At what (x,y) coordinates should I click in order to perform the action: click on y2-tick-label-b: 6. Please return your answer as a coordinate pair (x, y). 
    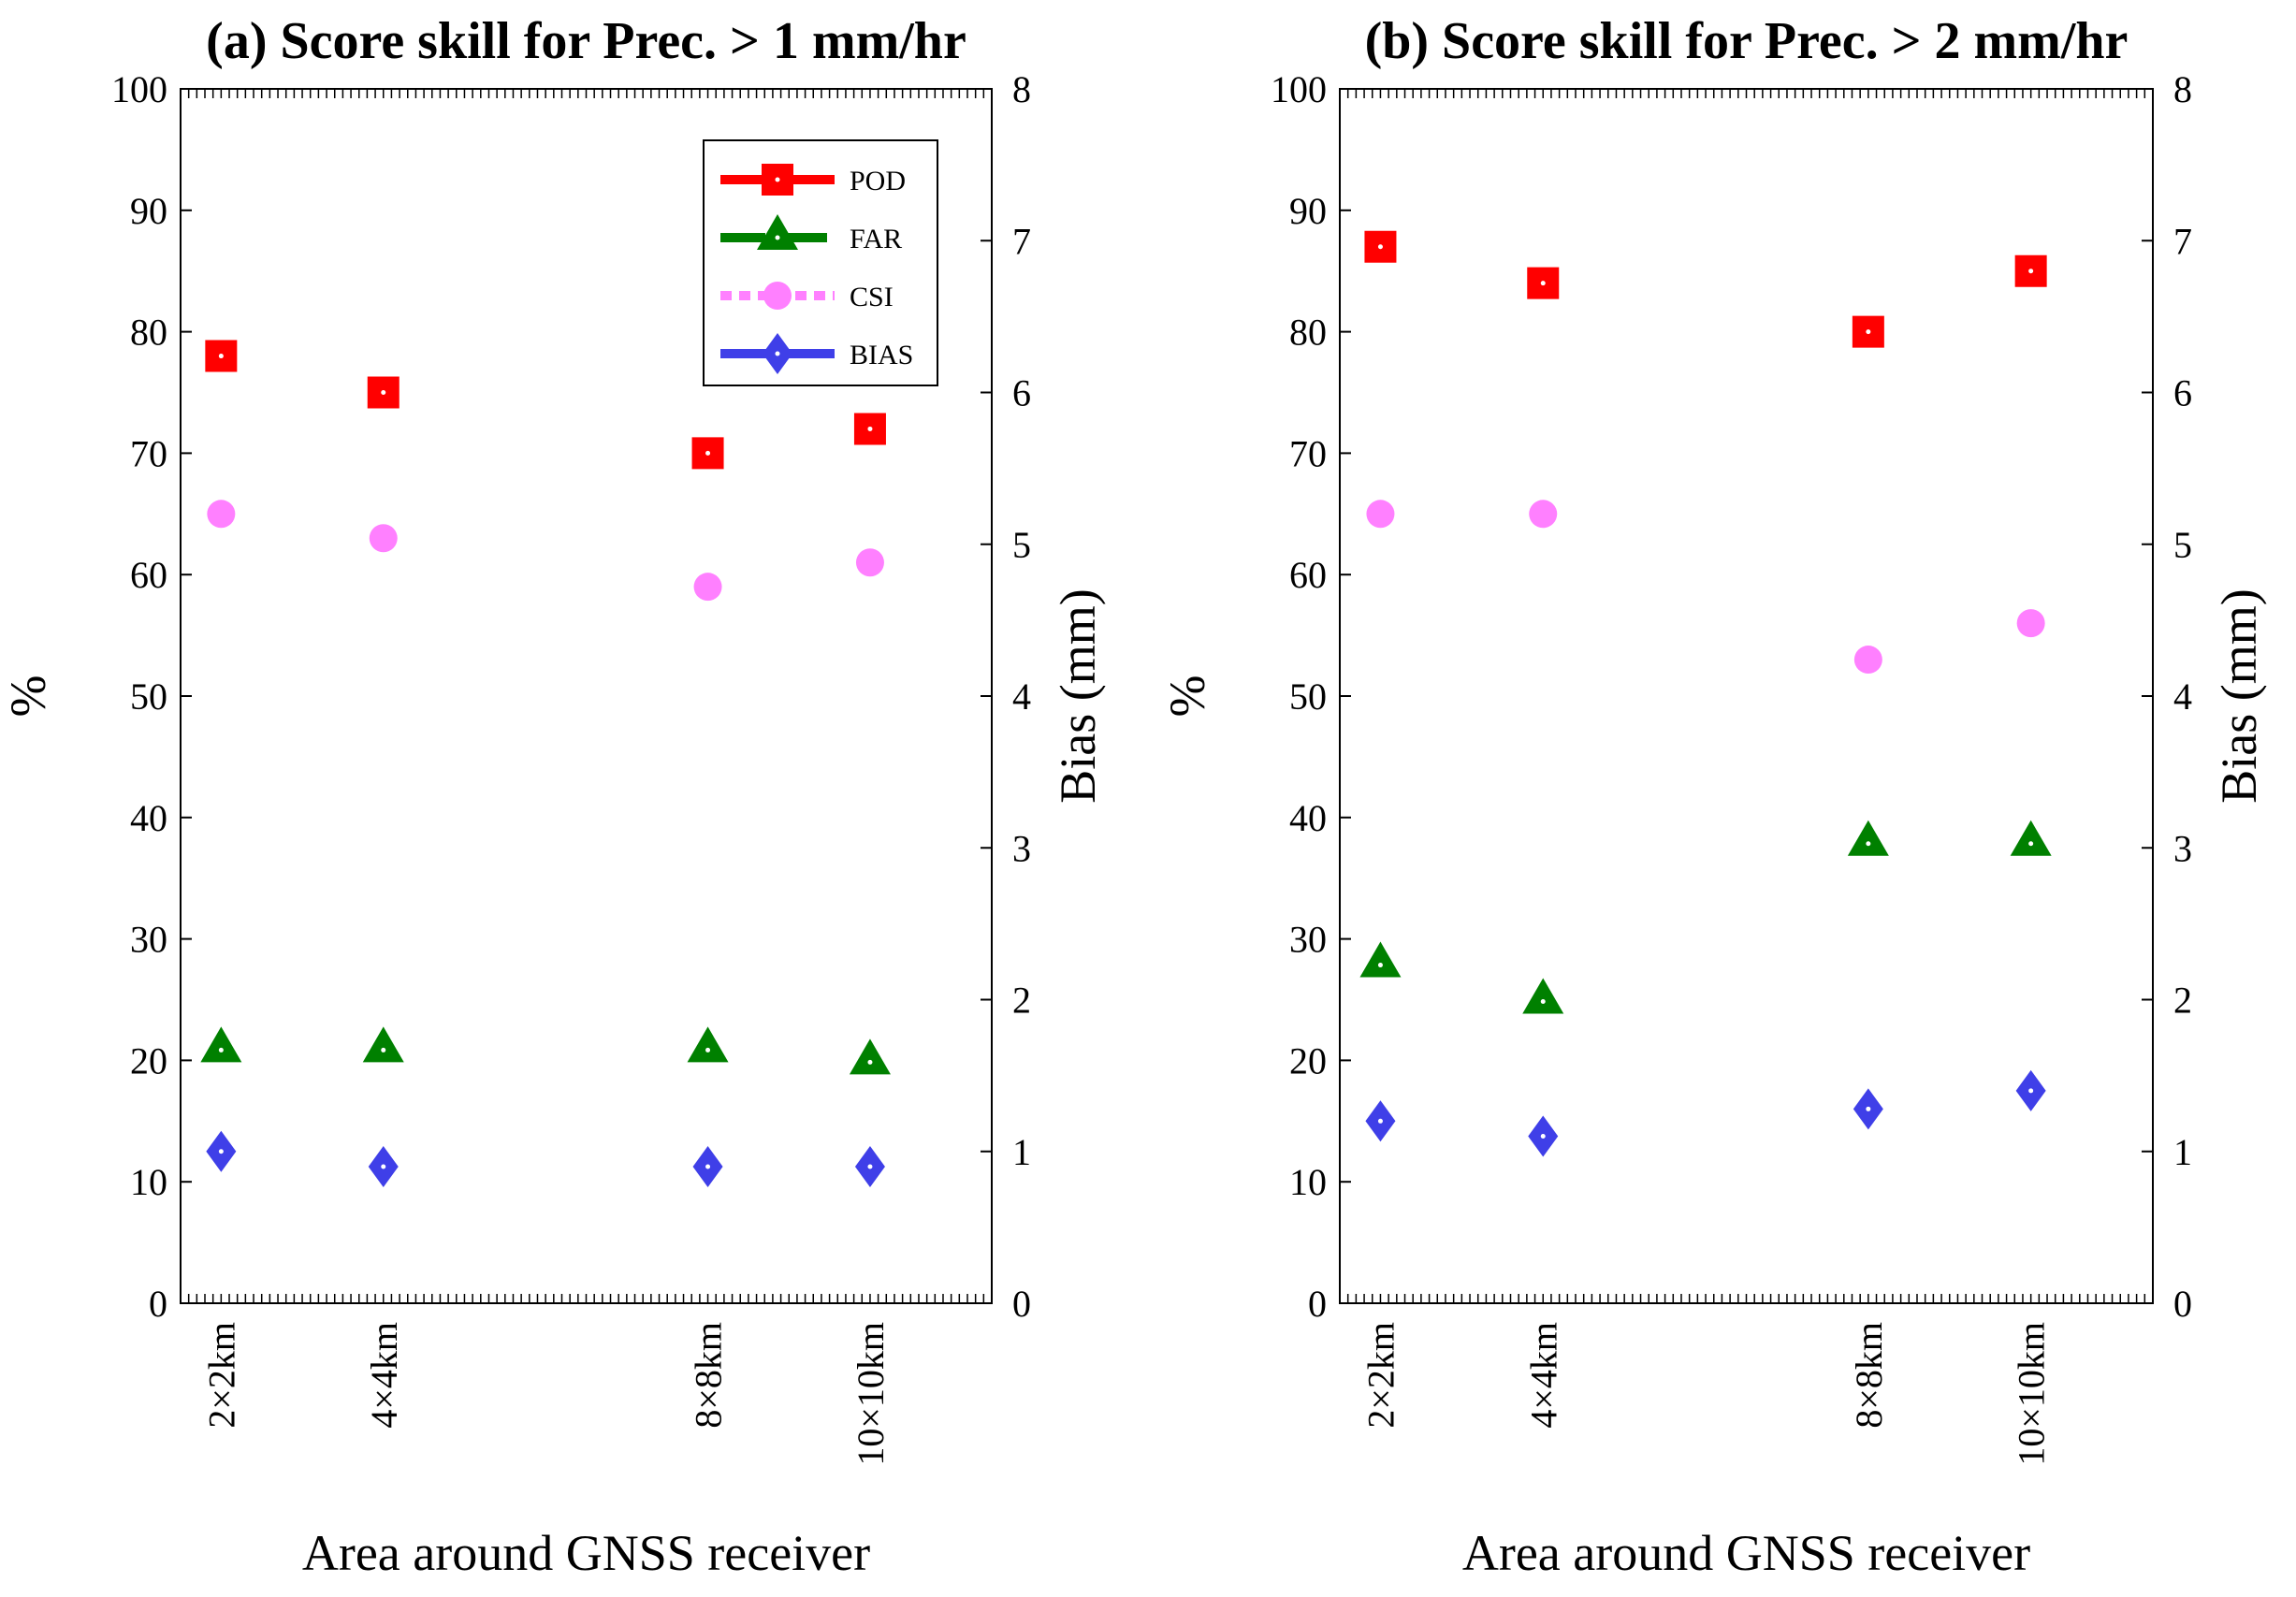
    Looking at the image, I should click on (2182, 393).